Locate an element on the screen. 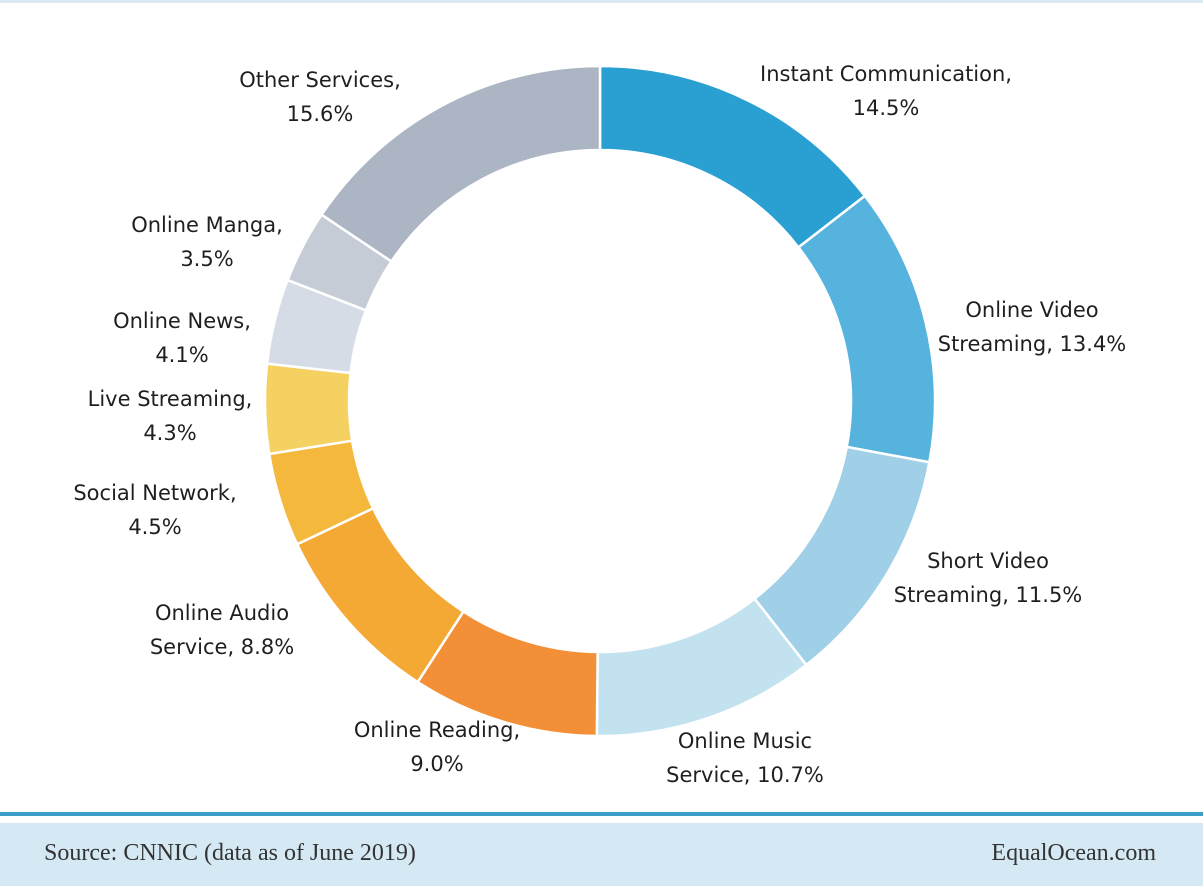 Image resolution: width=1203 pixels, height=886 pixels. label-value: 4.5% is located at coordinates (154, 527).